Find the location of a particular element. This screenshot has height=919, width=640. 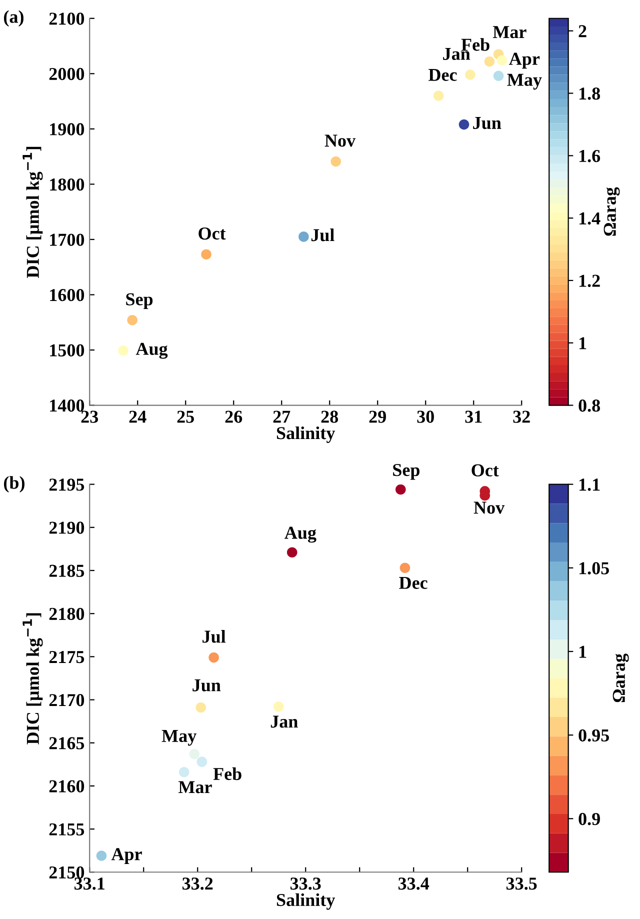

color-bar-label: 2 is located at coordinates (582, 31).